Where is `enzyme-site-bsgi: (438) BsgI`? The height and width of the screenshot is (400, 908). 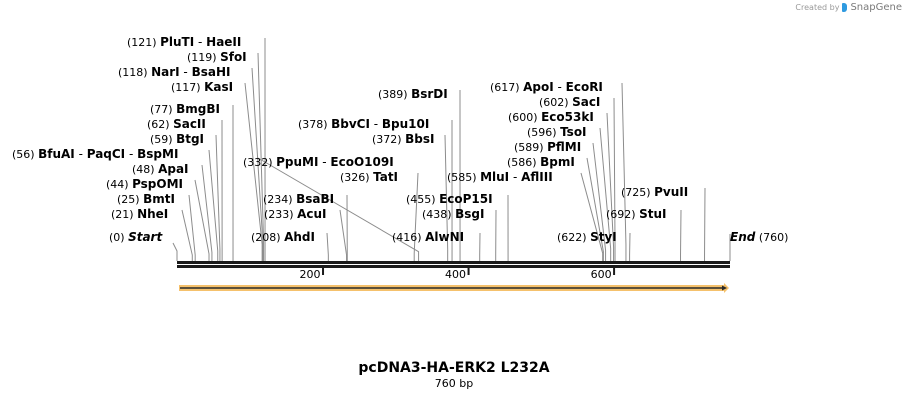 enzyme-site-bsgi: (438) BsgI is located at coordinates (453, 214).